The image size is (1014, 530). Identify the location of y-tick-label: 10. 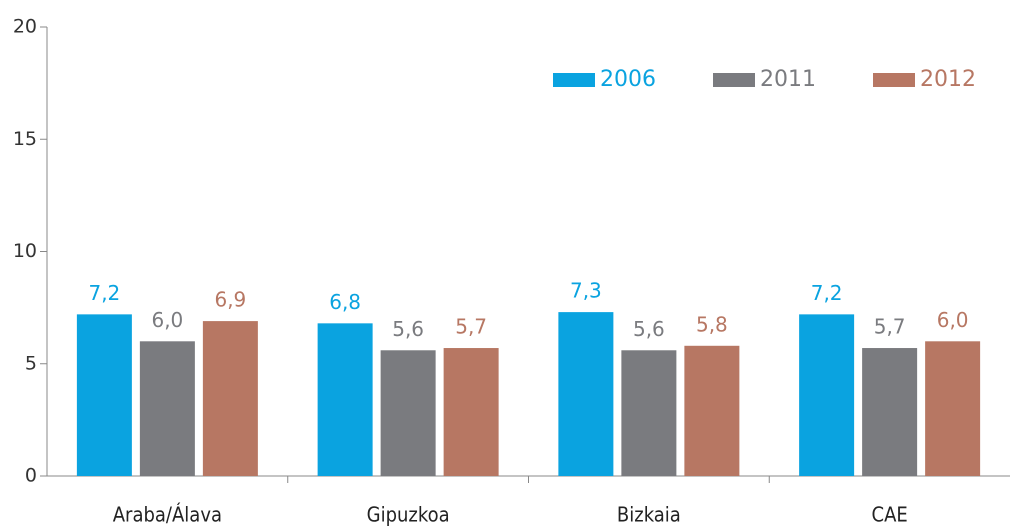
(25, 251).